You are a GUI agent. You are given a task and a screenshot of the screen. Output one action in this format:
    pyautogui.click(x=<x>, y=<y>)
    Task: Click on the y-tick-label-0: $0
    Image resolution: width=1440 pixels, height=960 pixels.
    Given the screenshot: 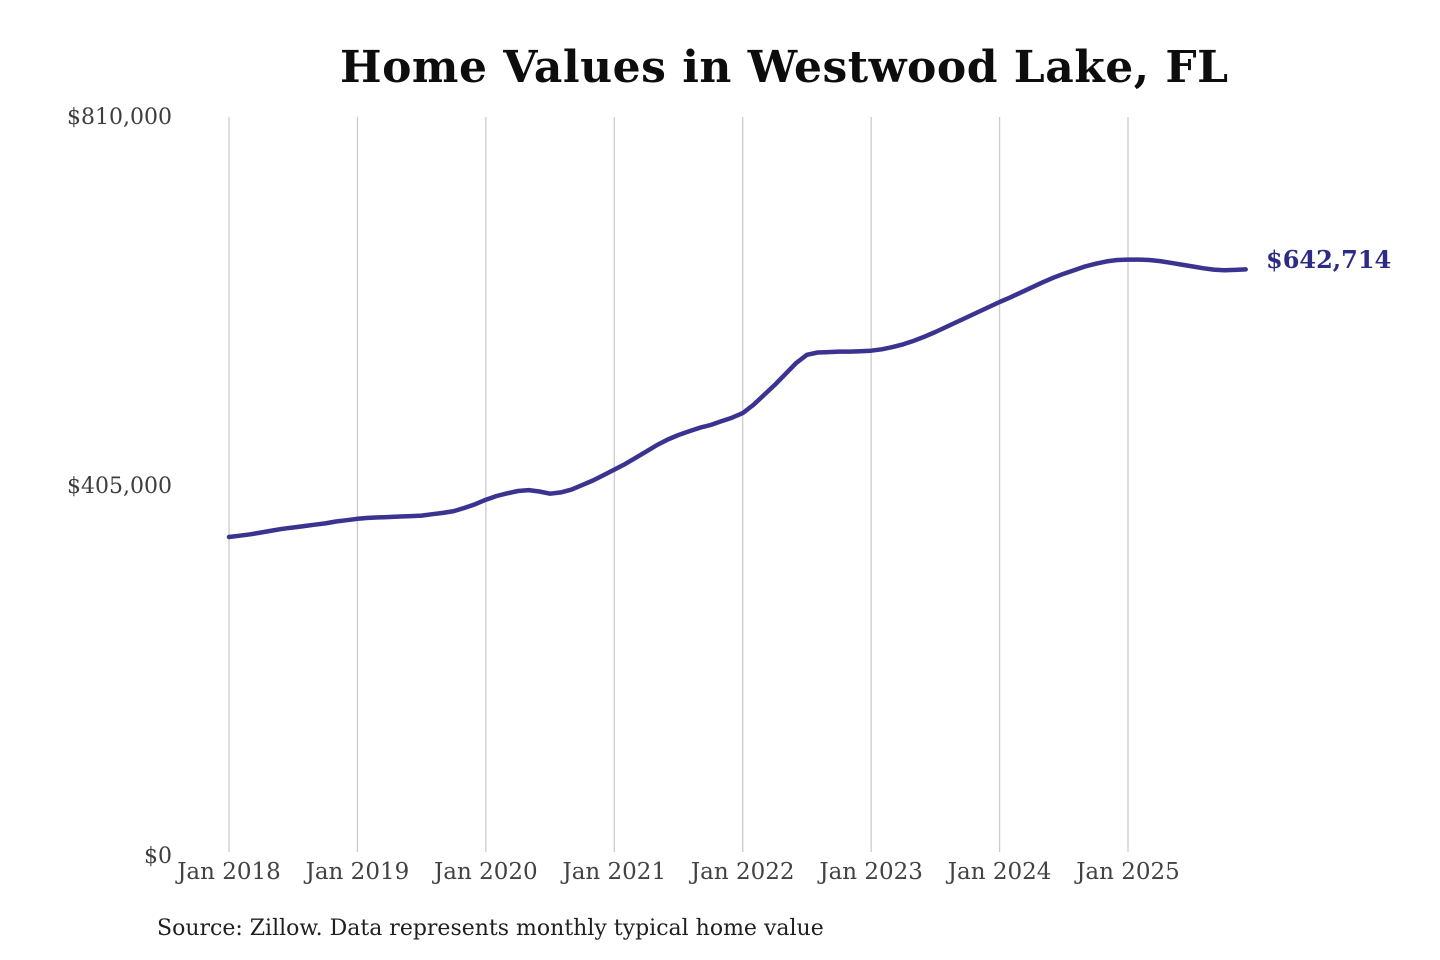 What is the action you would take?
    pyautogui.click(x=158, y=856)
    